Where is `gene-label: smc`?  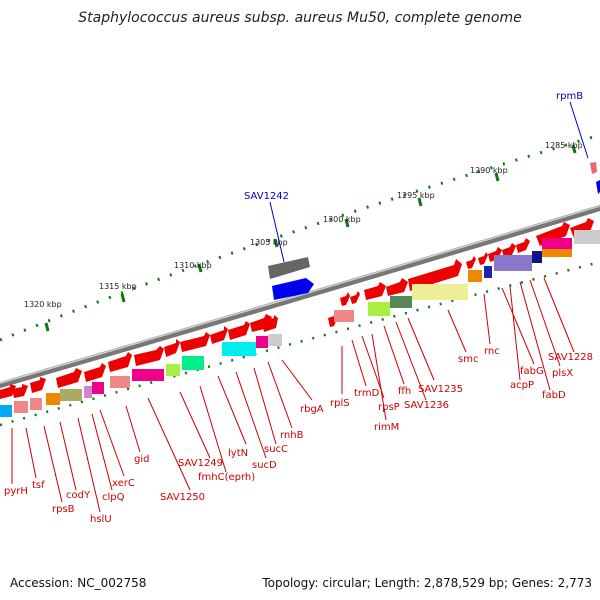 gene-label: smc is located at coordinates (468, 359).